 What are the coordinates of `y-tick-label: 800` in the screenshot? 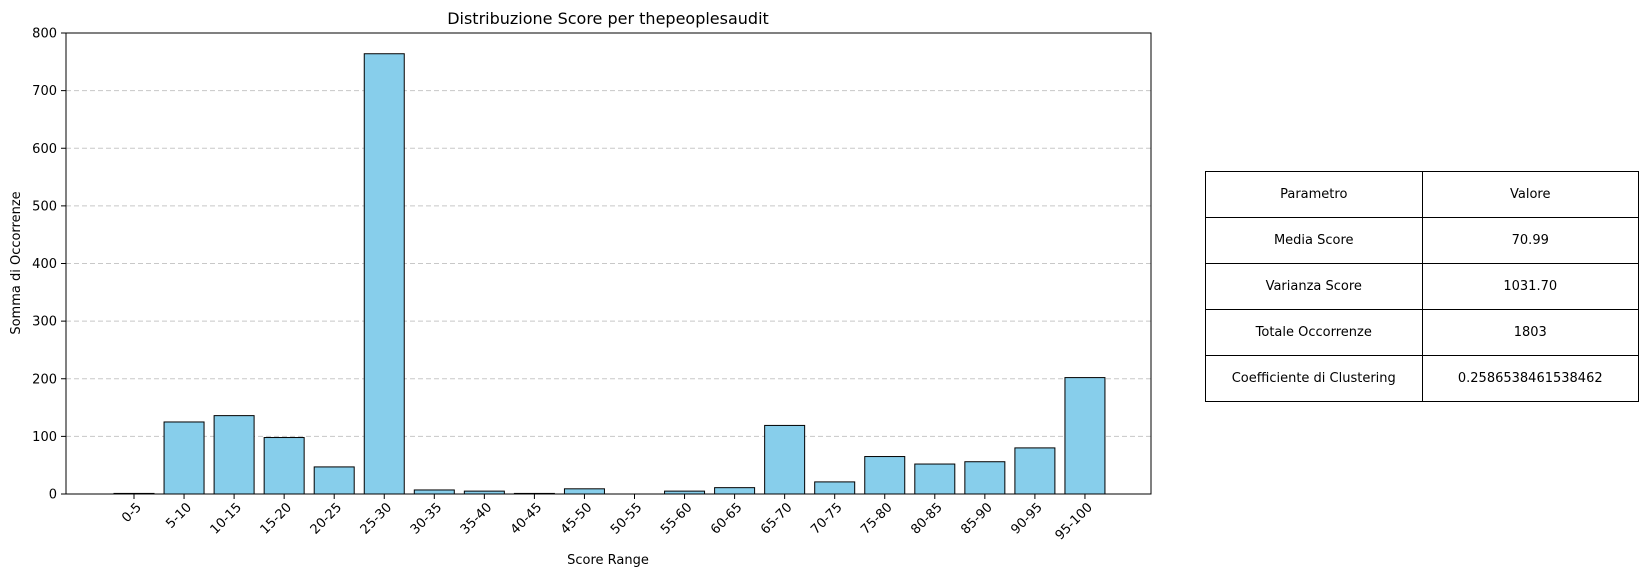 It's located at (44, 34).